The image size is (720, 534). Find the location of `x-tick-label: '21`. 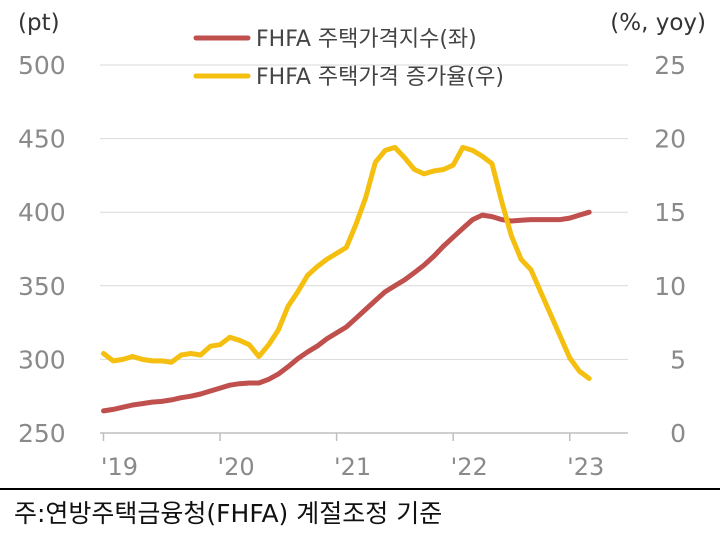

x-tick-label: '21 is located at coordinates (352, 467).